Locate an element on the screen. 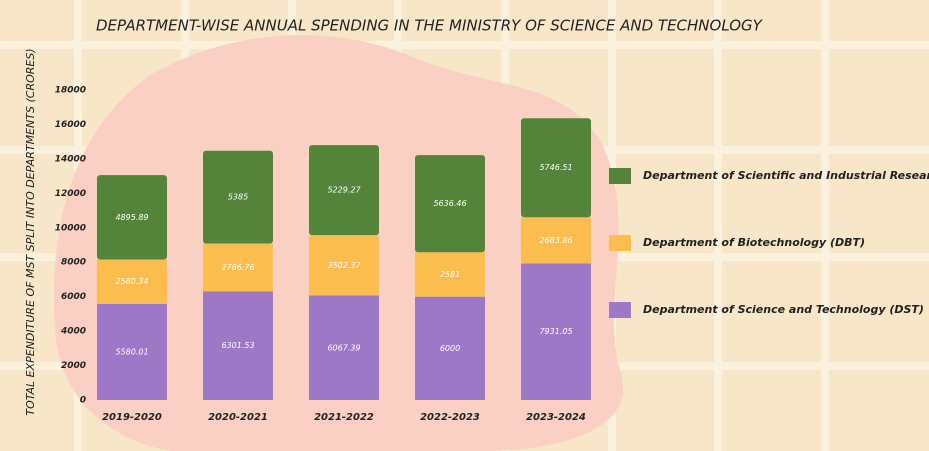  y-tick-label: 2000 is located at coordinates (73, 366).